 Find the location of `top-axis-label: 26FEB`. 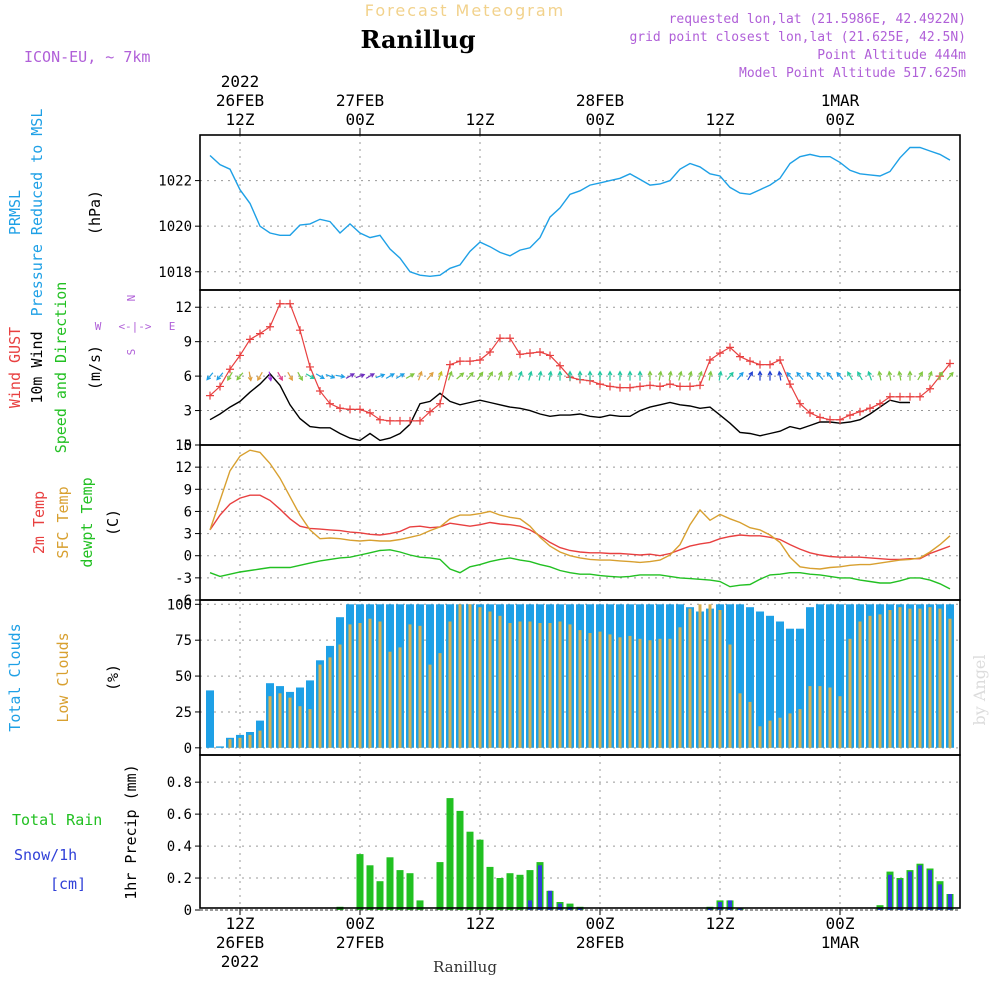

top-axis-label: 26FEB is located at coordinates (240, 100).